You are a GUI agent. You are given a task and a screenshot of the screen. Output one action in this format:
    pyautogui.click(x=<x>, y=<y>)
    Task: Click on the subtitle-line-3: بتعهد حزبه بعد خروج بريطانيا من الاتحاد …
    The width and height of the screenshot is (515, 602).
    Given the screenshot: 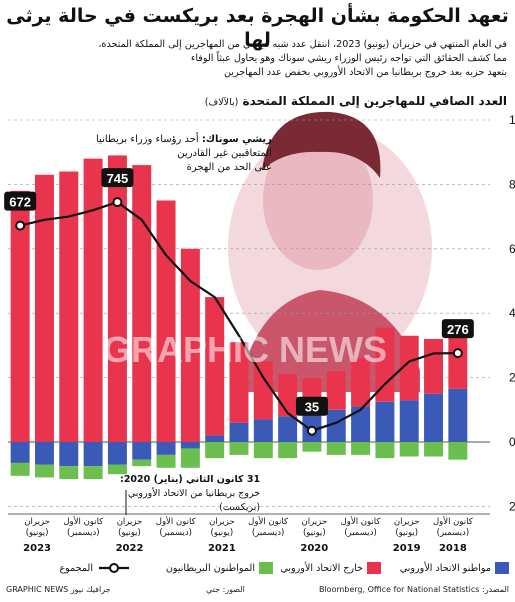 What is the action you would take?
    pyautogui.click(x=365, y=72)
    